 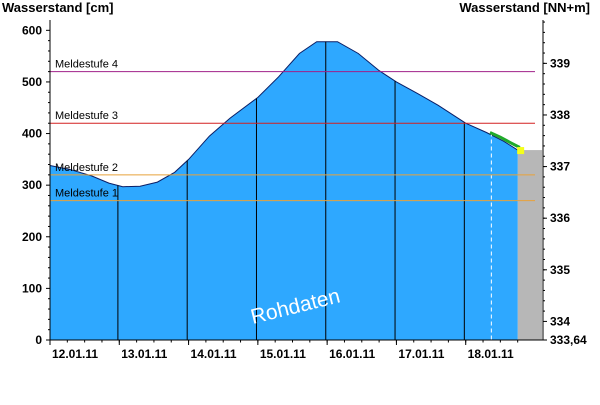 What do you see at coordinates (86, 168) in the screenshot?
I see `threshold-label-2: Meldestufe 2` at bounding box center [86, 168].